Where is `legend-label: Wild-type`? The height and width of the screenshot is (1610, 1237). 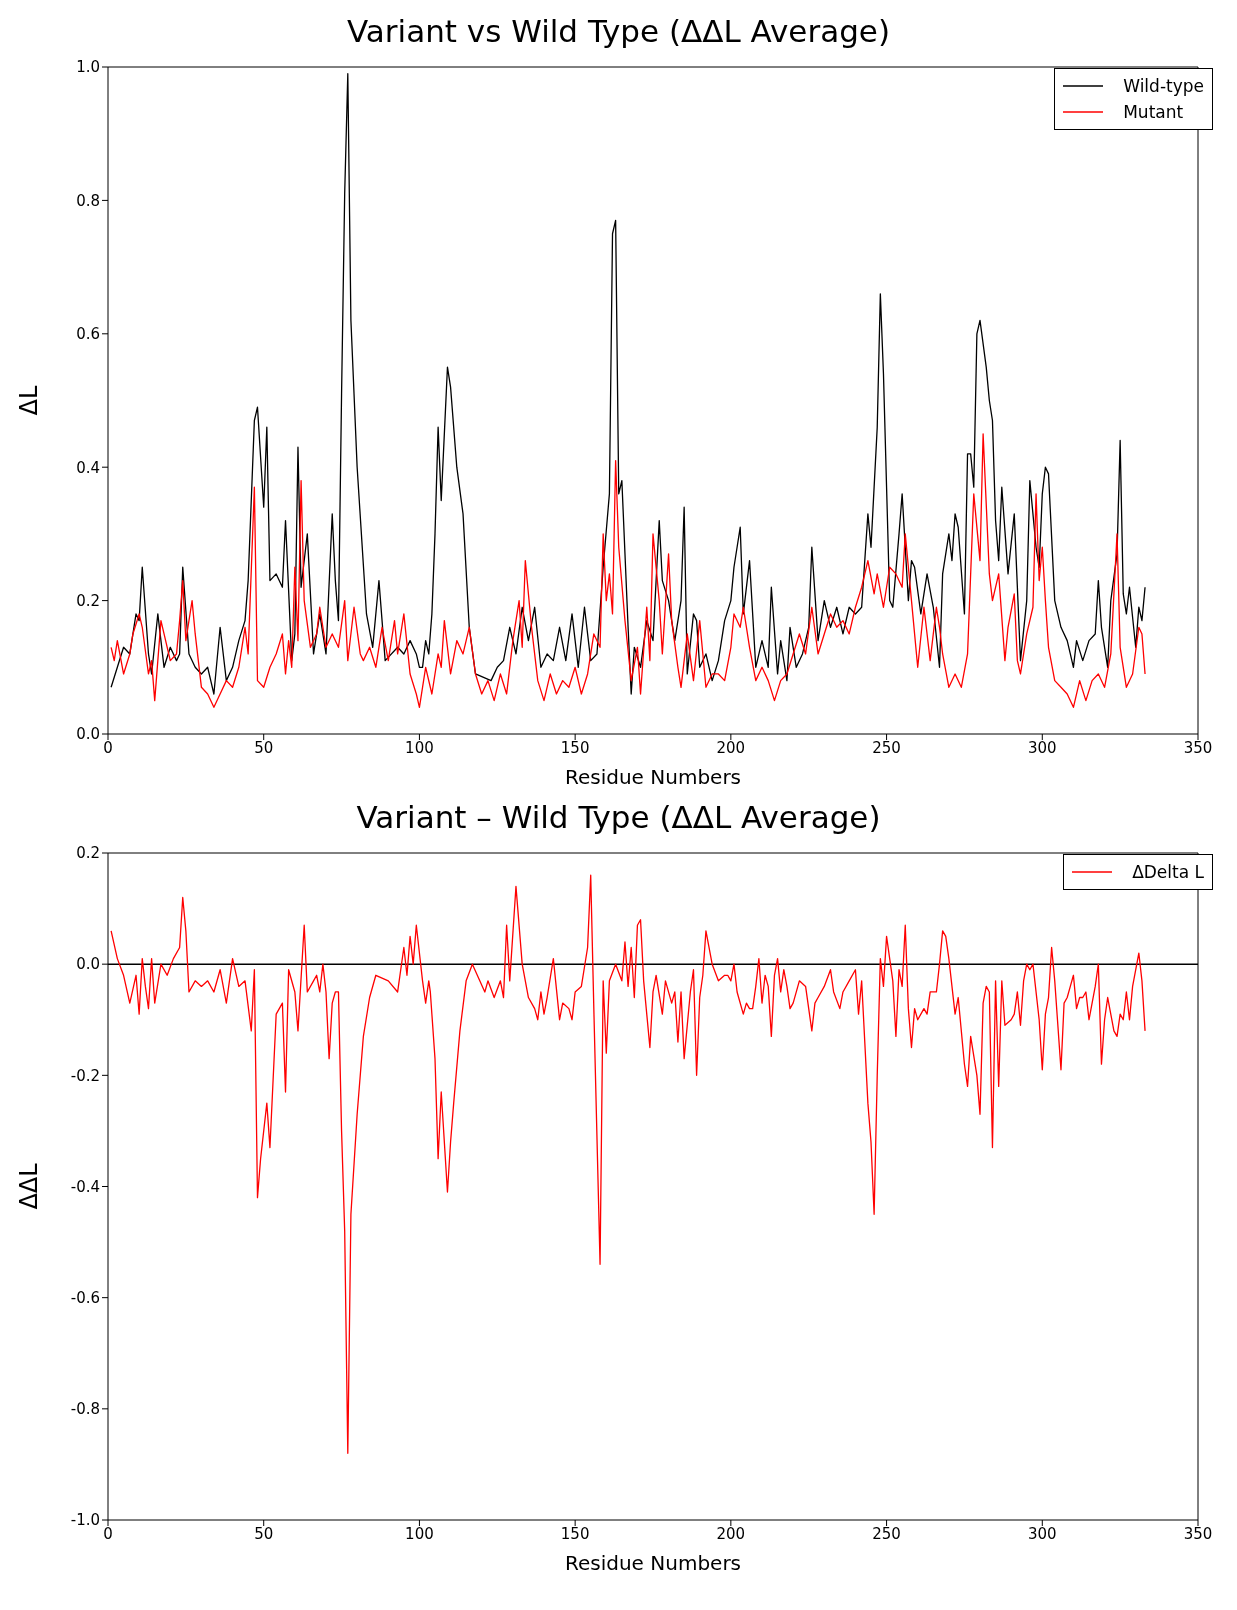
legend-label: Wild-type is located at coordinates (1163, 86).